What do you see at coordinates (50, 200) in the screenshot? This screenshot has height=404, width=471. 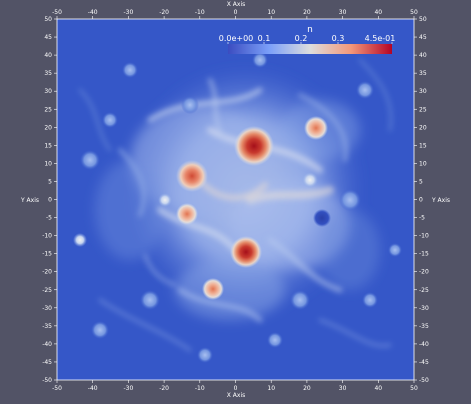 I see `y-tick-label-left: 0` at bounding box center [50, 200].